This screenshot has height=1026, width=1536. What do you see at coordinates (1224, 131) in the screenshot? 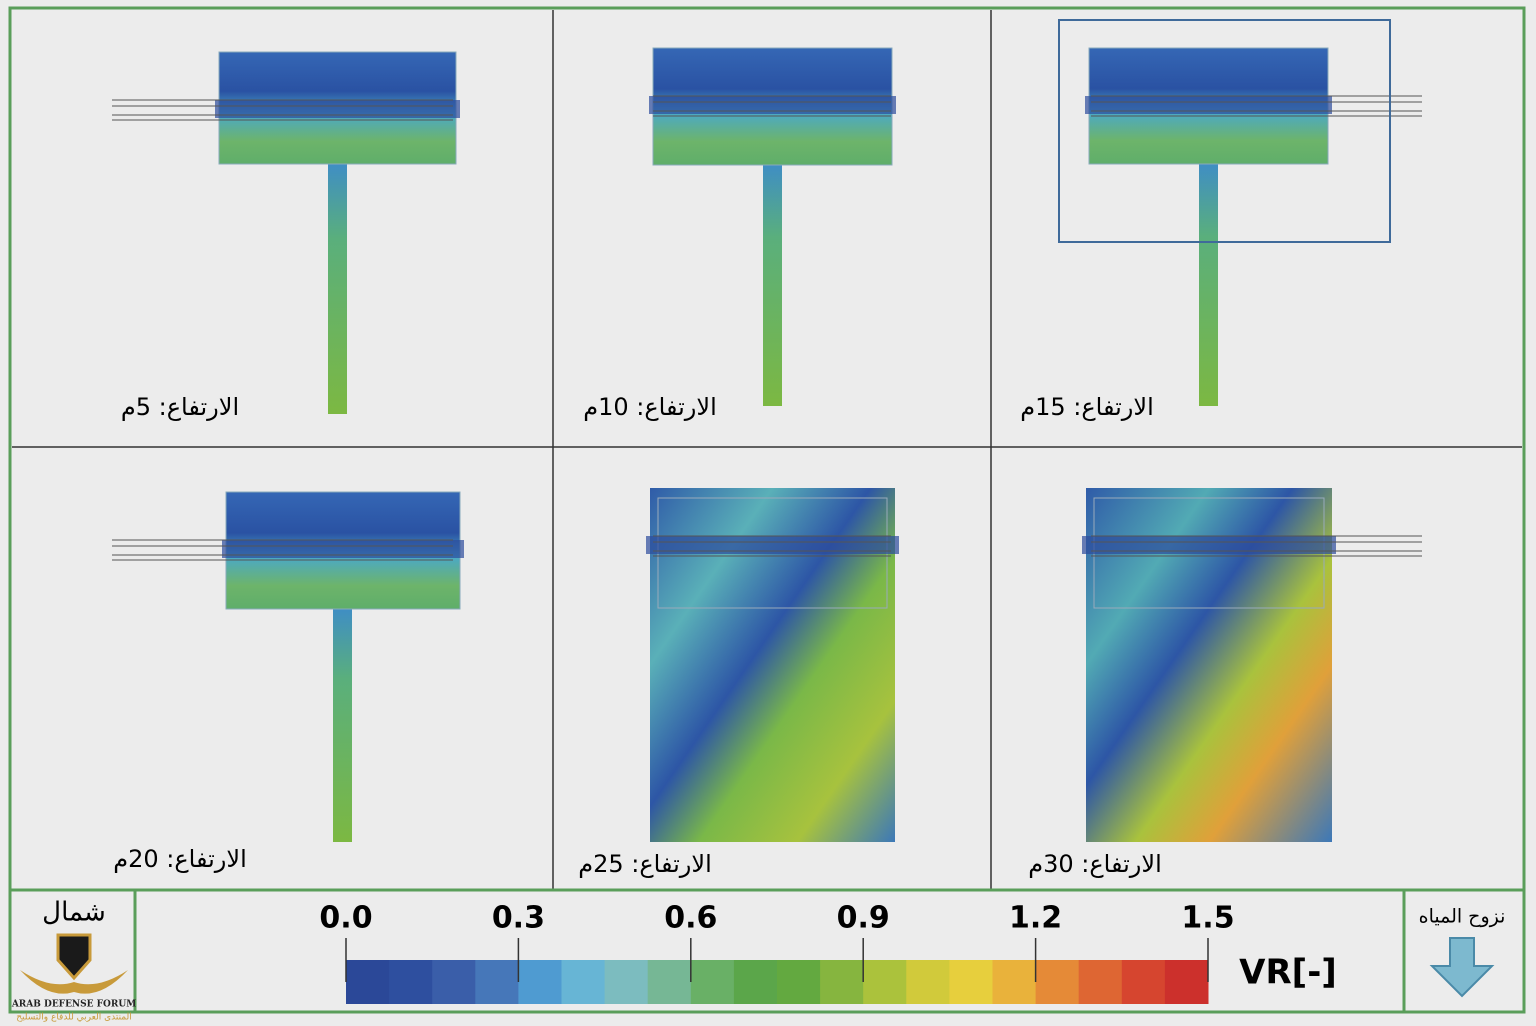
I see `highlight-box` at bounding box center [1224, 131].